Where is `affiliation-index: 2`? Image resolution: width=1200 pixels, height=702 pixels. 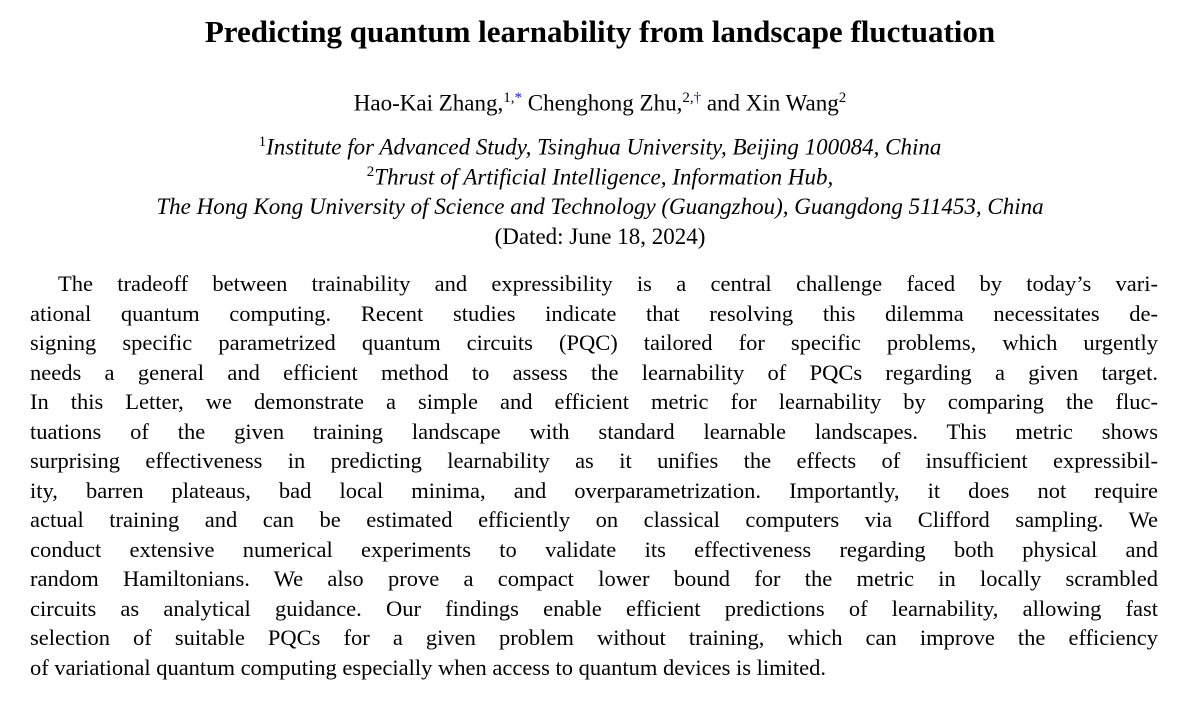 affiliation-index: 2 is located at coordinates (842, 98).